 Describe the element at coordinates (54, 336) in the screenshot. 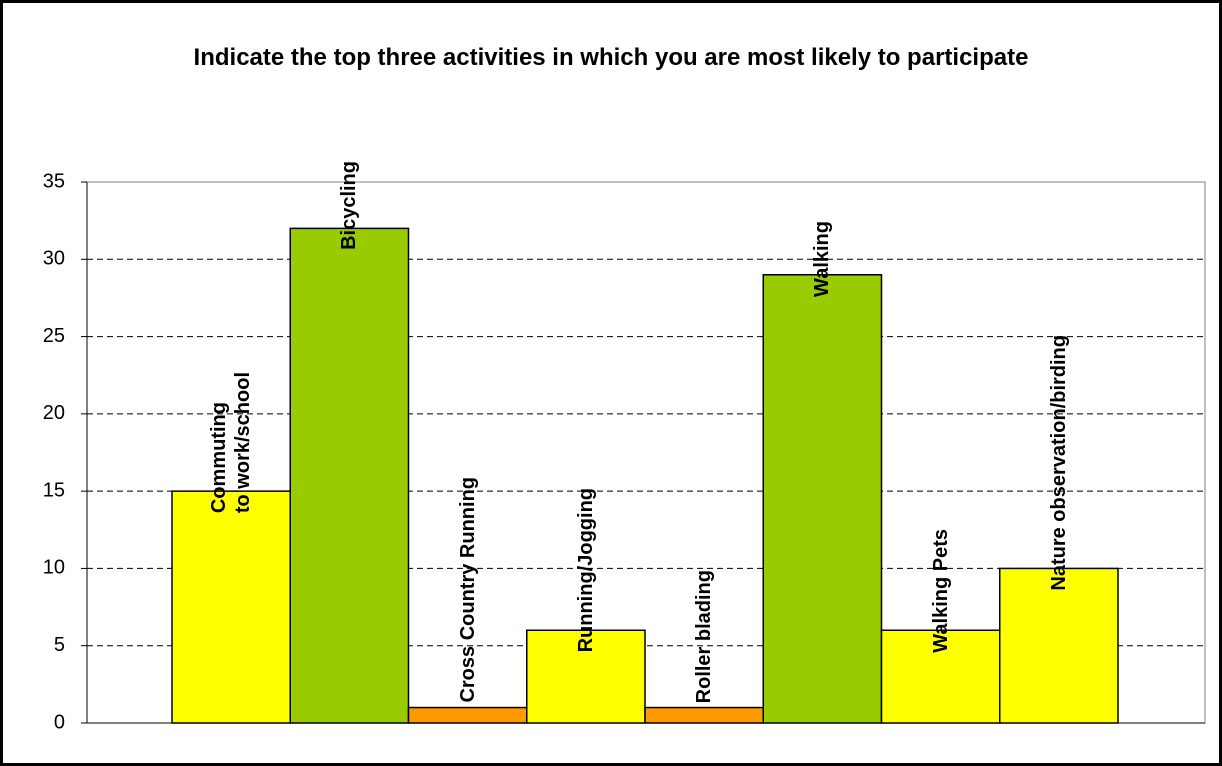

I see `y-tick-label: 25` at that location.